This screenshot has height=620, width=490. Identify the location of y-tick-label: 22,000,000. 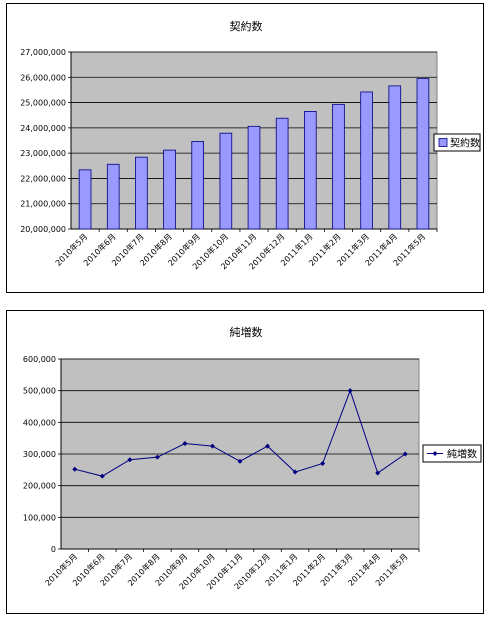
(43, 178).